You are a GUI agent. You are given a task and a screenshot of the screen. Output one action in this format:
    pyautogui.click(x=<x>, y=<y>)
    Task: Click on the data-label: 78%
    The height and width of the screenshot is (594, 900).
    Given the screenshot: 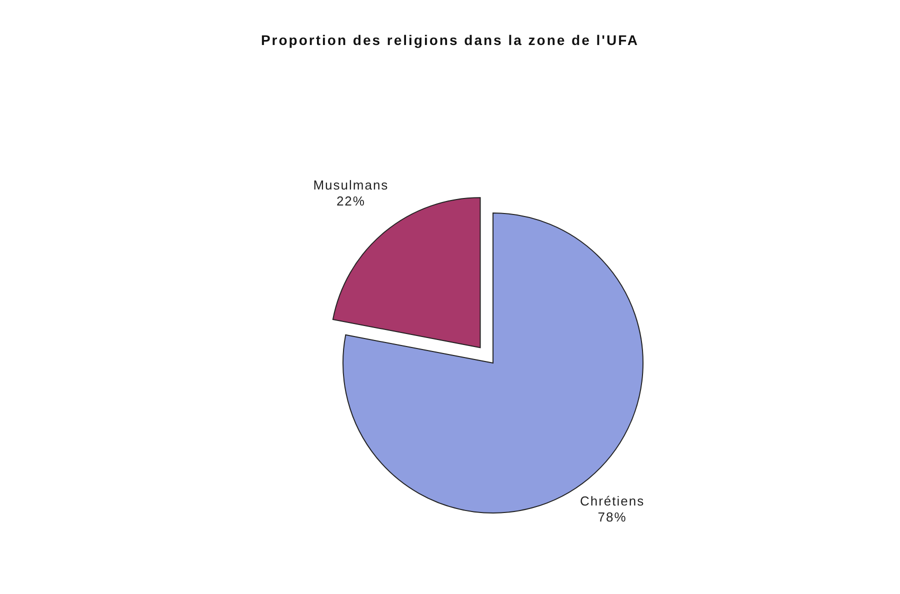 What is the action you would take?
    pyautogui.click(x=612, y=516)
    